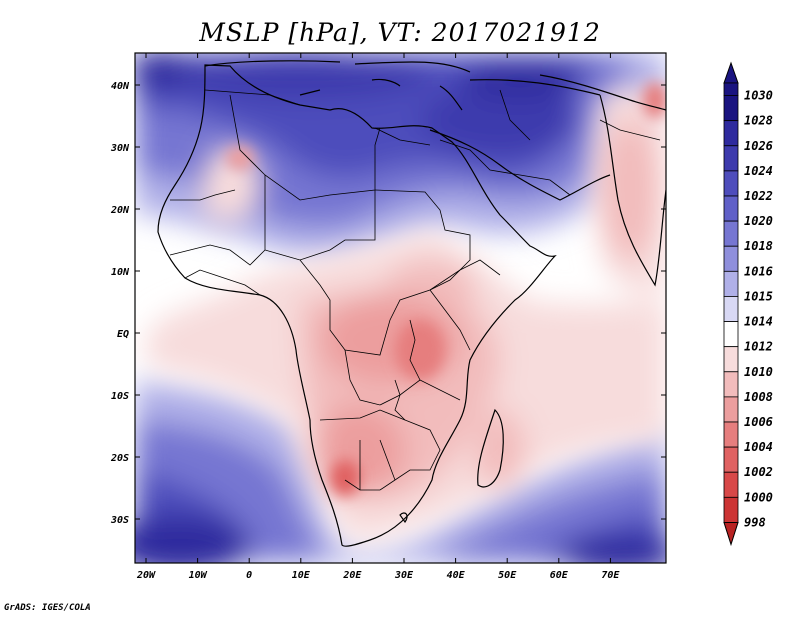 The image size is (800, 618). I want to click on legend-label: 1028, so click(758, 121).